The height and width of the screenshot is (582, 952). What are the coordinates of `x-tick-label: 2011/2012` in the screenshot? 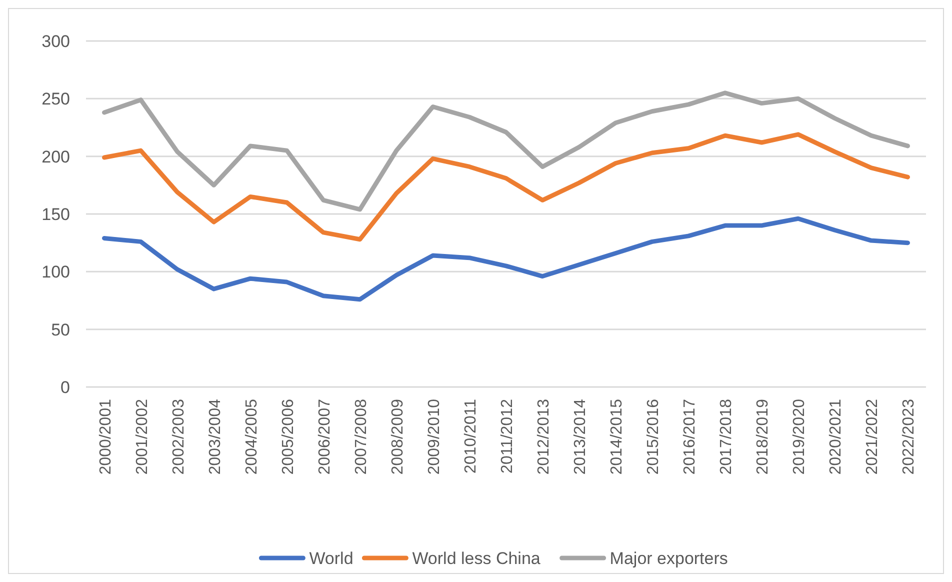 It's located at (507, 436).